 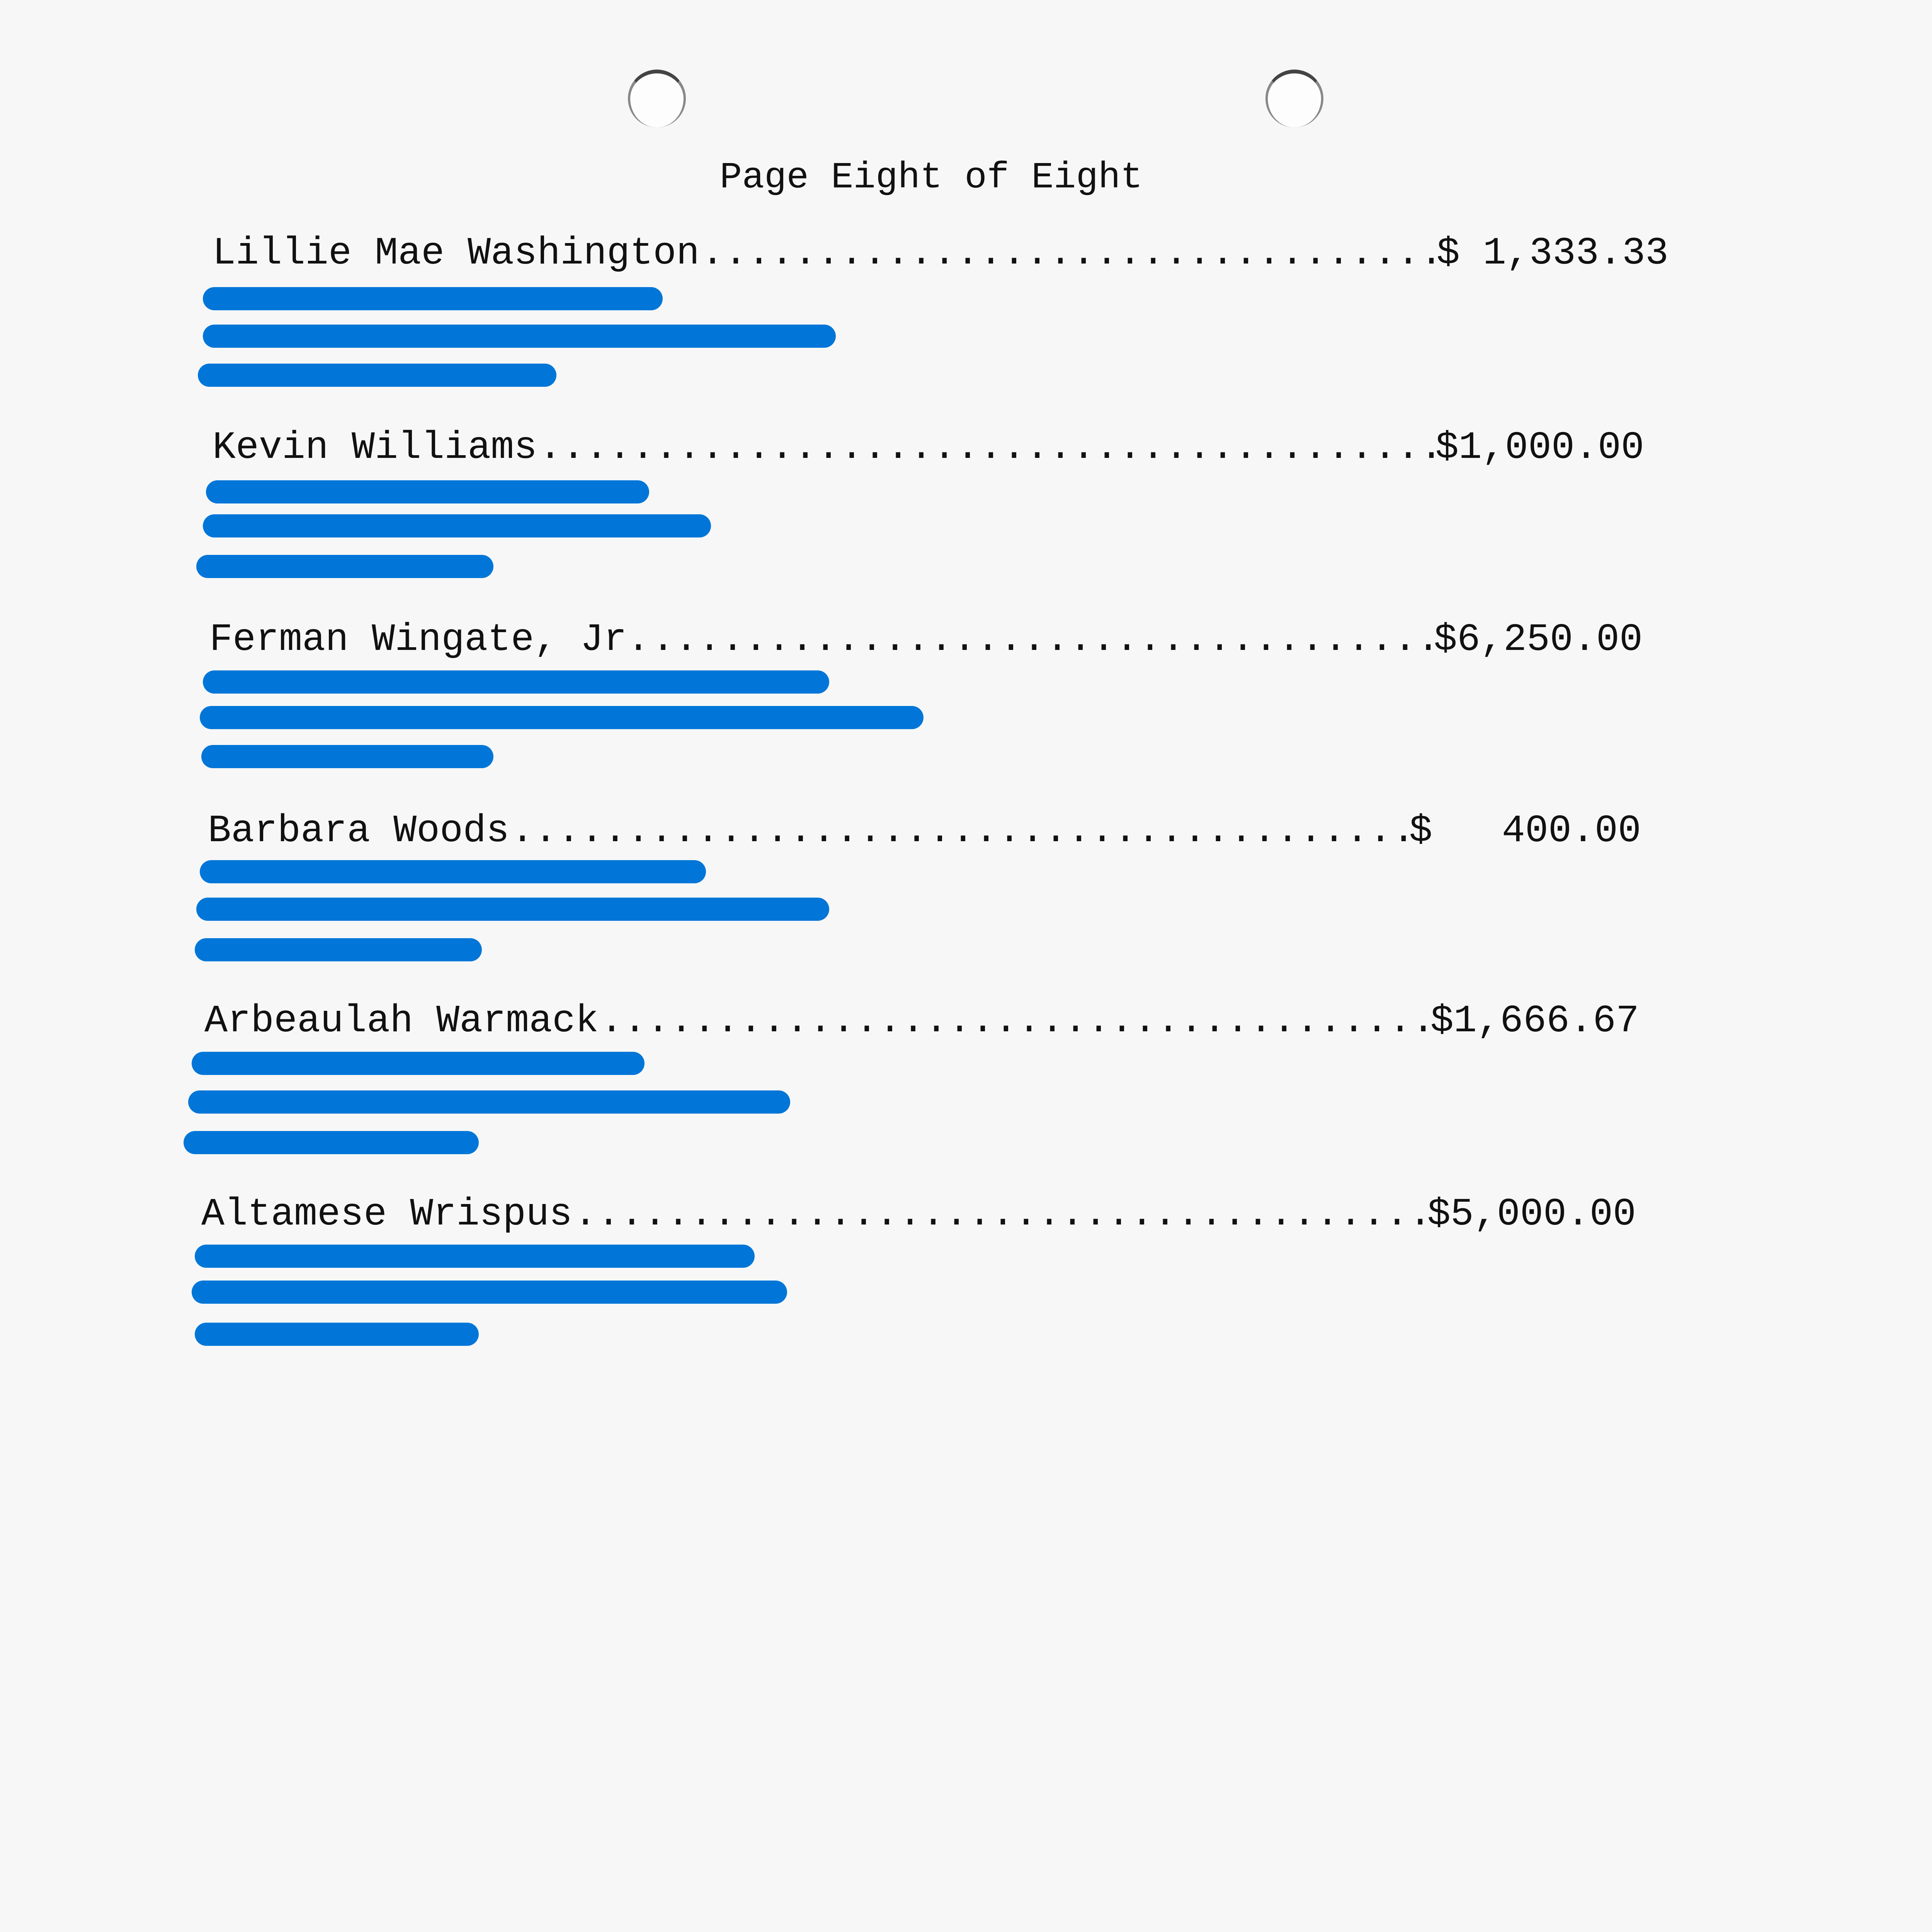 I want to click on entry-row: Ferman Wingate, Jr. $6,250.00, so click(x=926, y=640).